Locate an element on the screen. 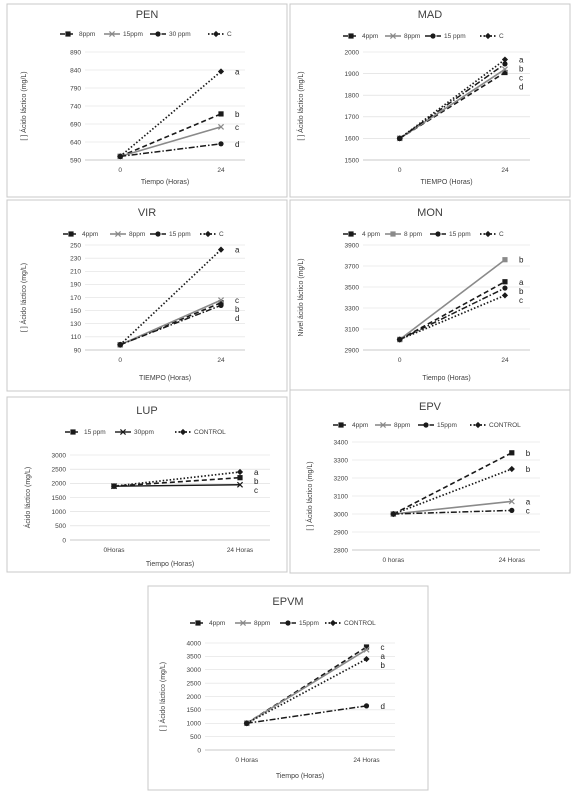  legend-entry: 15ppm is located at coordinates (299, 623).